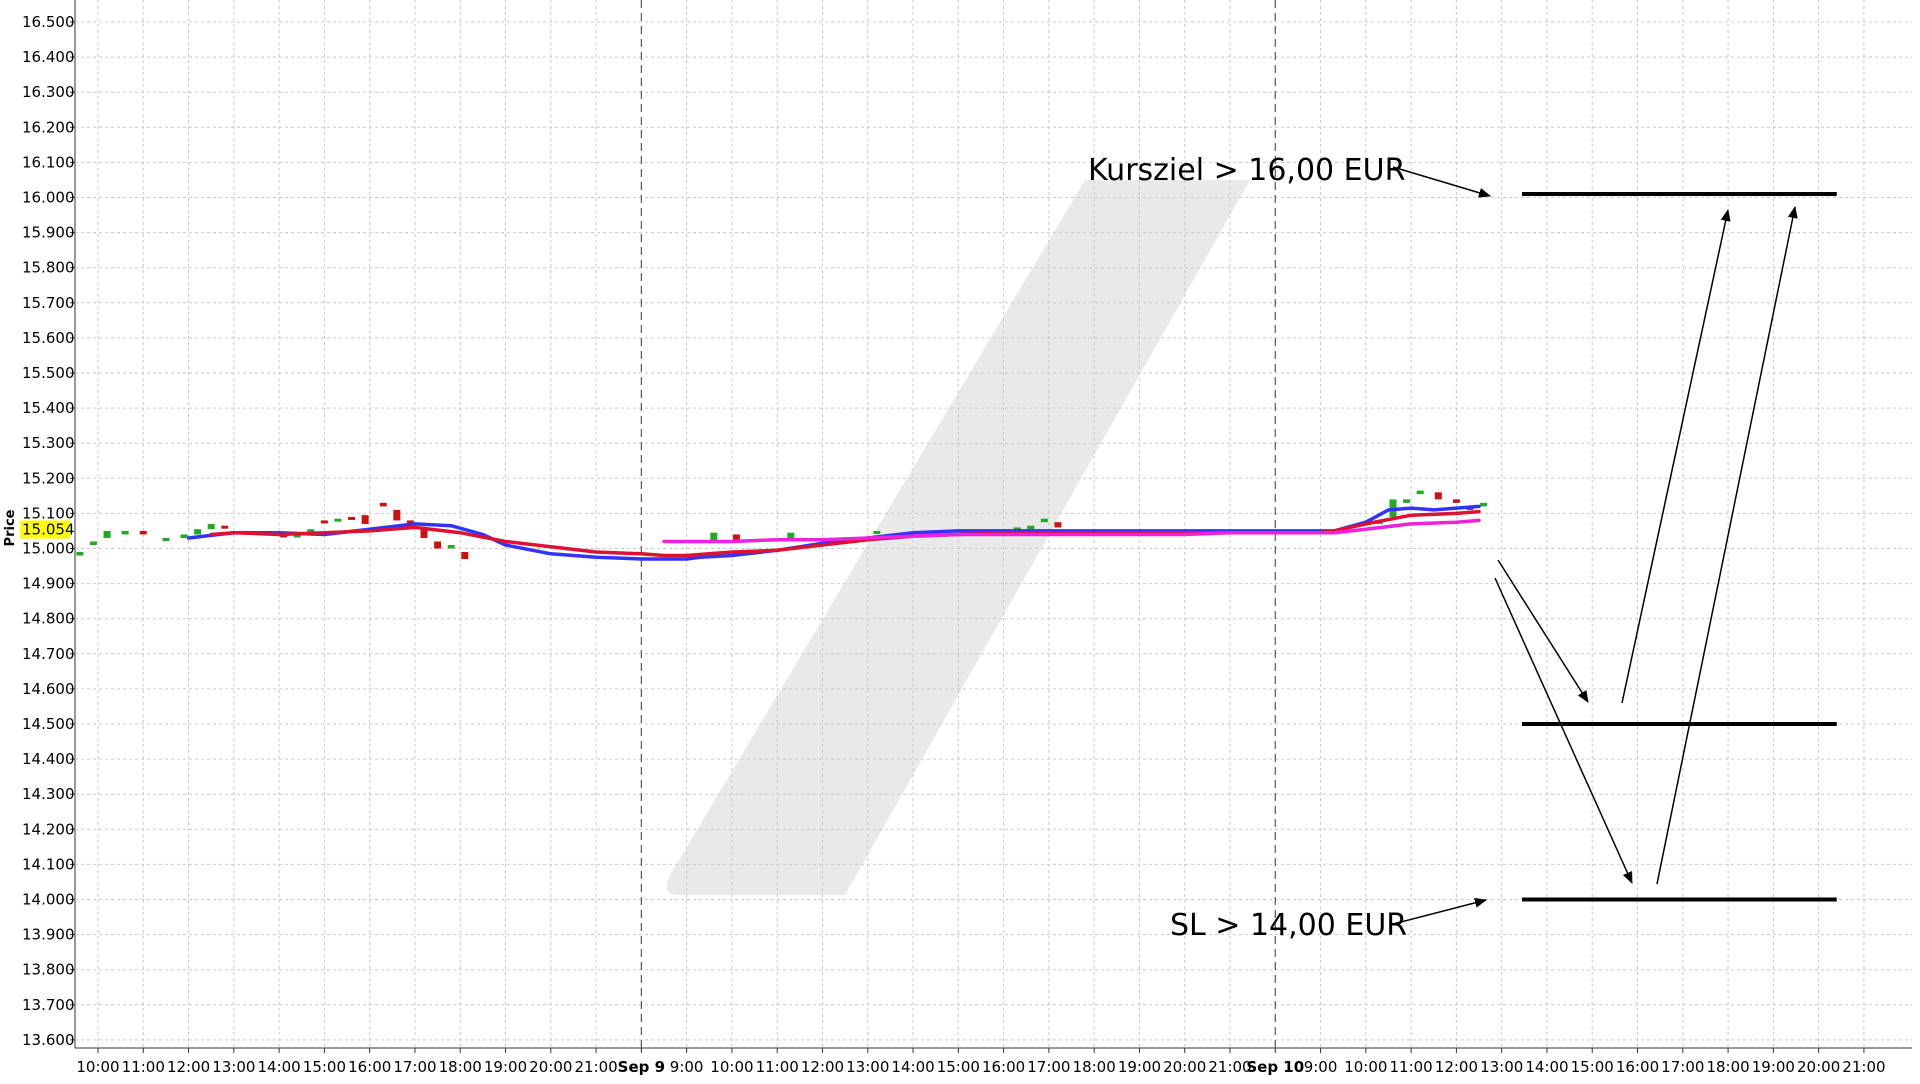 Image resolution: width=1920 pixels, height=1084 pixels. I want to click on y-tick-label: 16.400, so click(48, 57).